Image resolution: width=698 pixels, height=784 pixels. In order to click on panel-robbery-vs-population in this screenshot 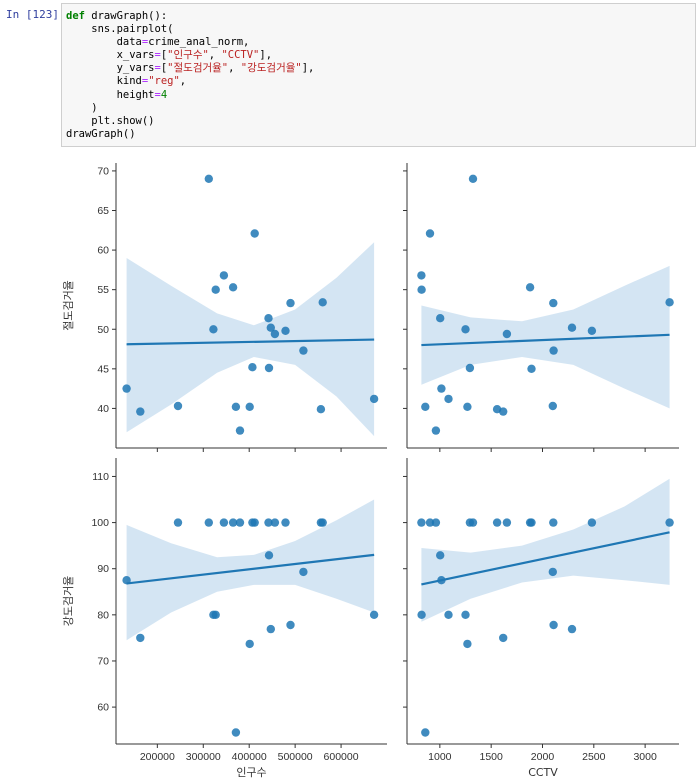, I will do `click(249, 603)`.